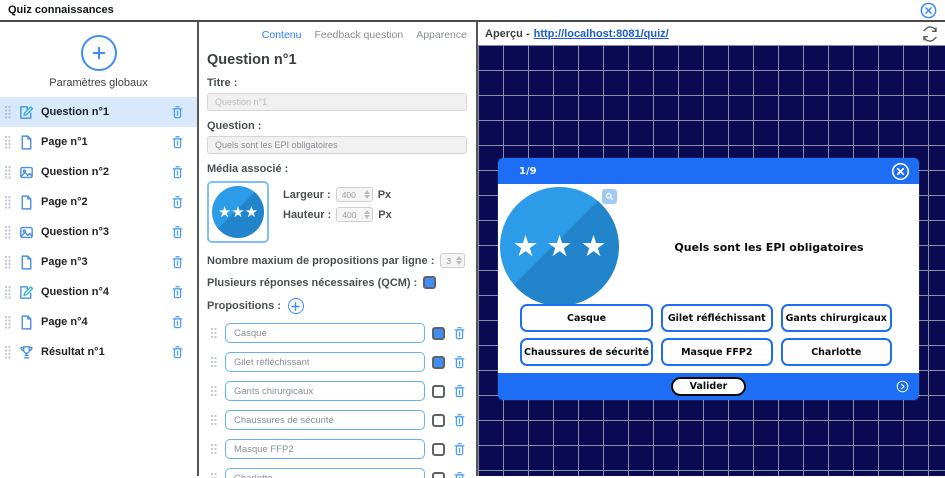  Describe the element at coordinates (64, 262) in the screenshot. I see `sidebar-item-label: Page n°3` at that location.